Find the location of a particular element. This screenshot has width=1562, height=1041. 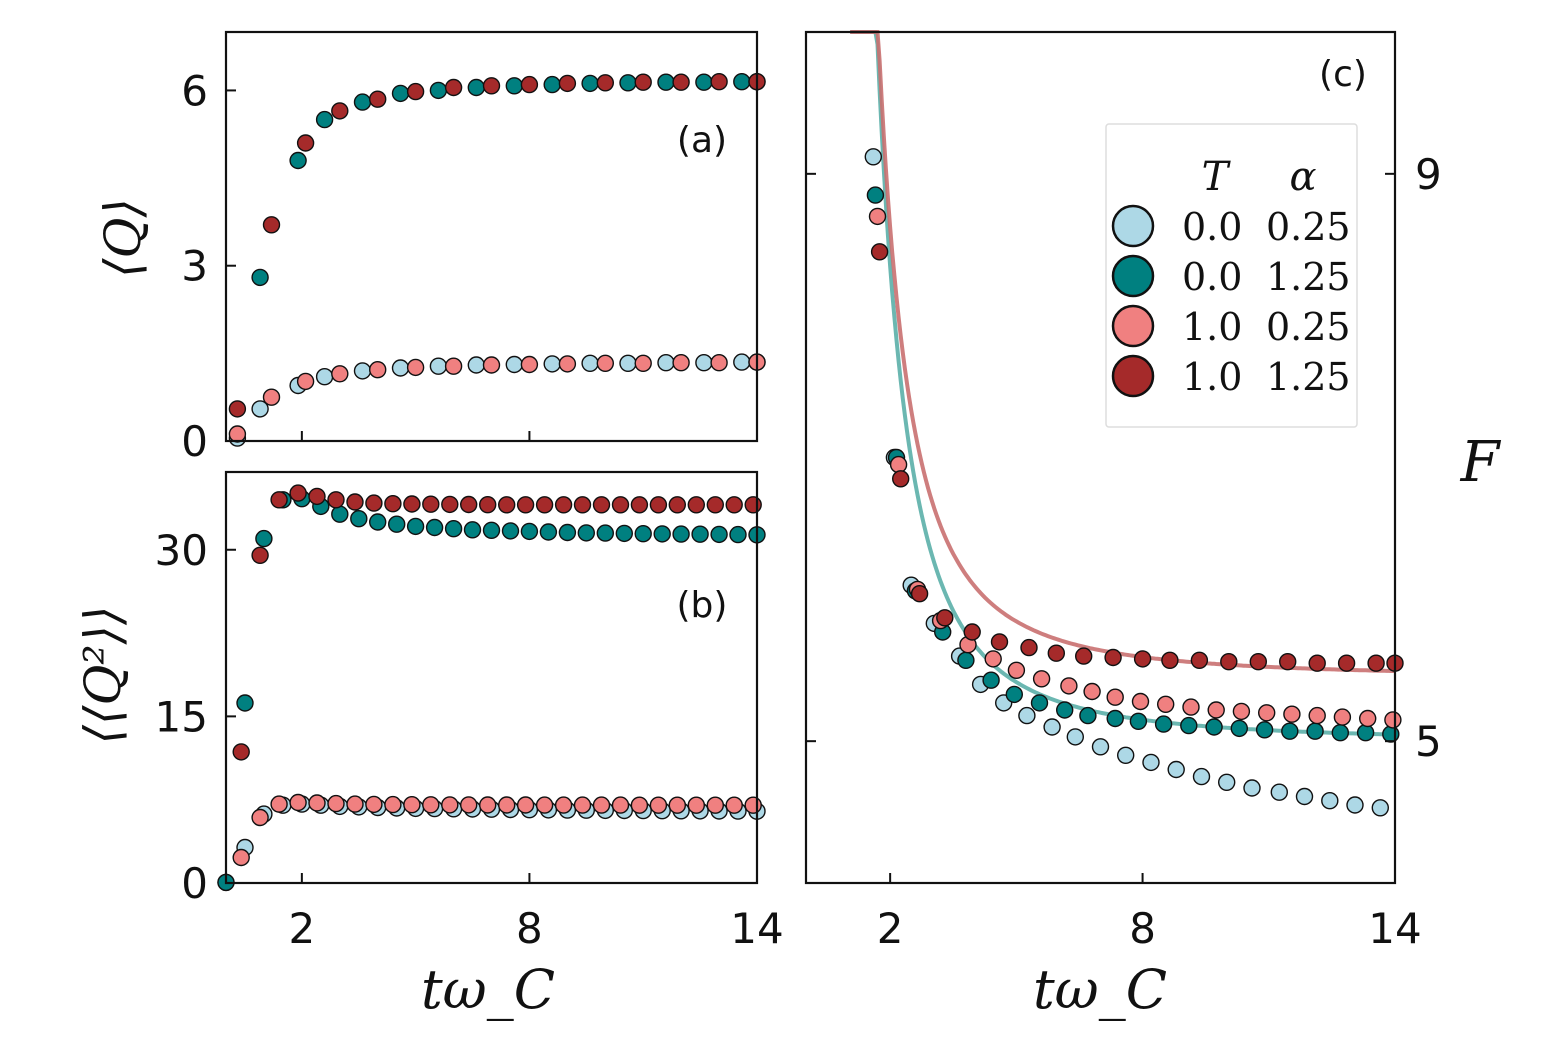

legend-alpha-value: 0.25 is located at coordinates (1308, 327).